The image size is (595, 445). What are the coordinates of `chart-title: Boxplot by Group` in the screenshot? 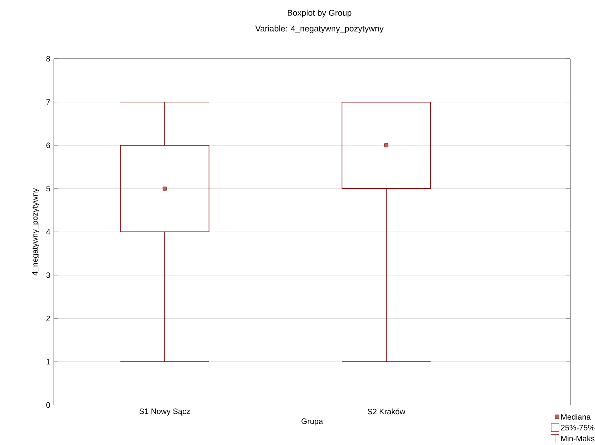 It's located at (320, 14).